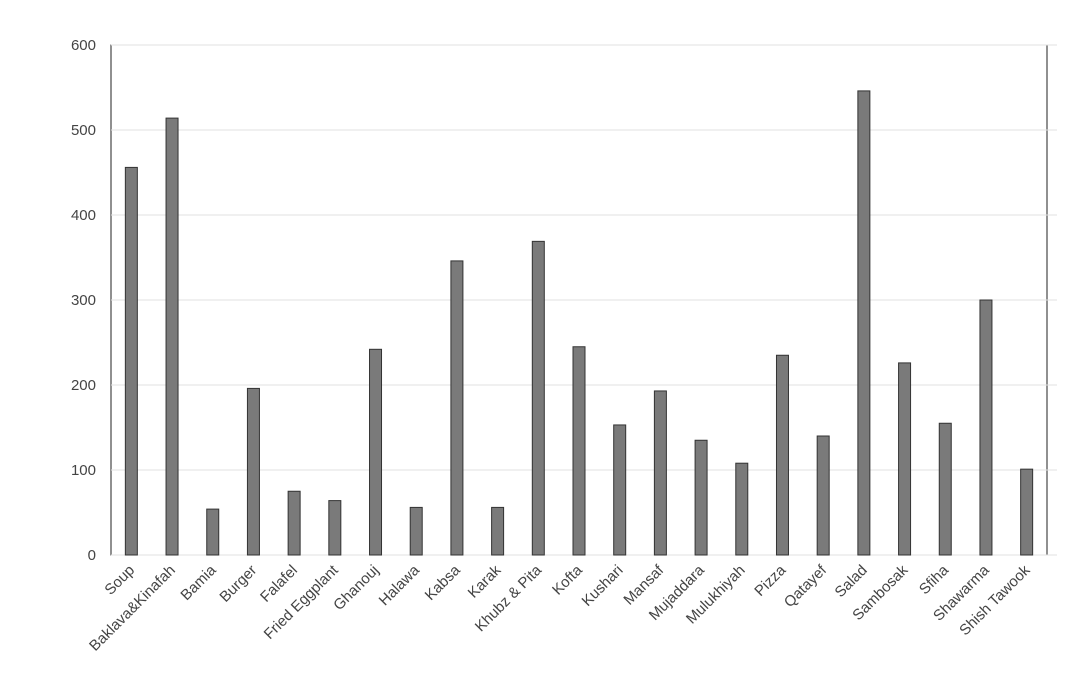  I want to click on y-tick-label: 400, so click(83, 215).